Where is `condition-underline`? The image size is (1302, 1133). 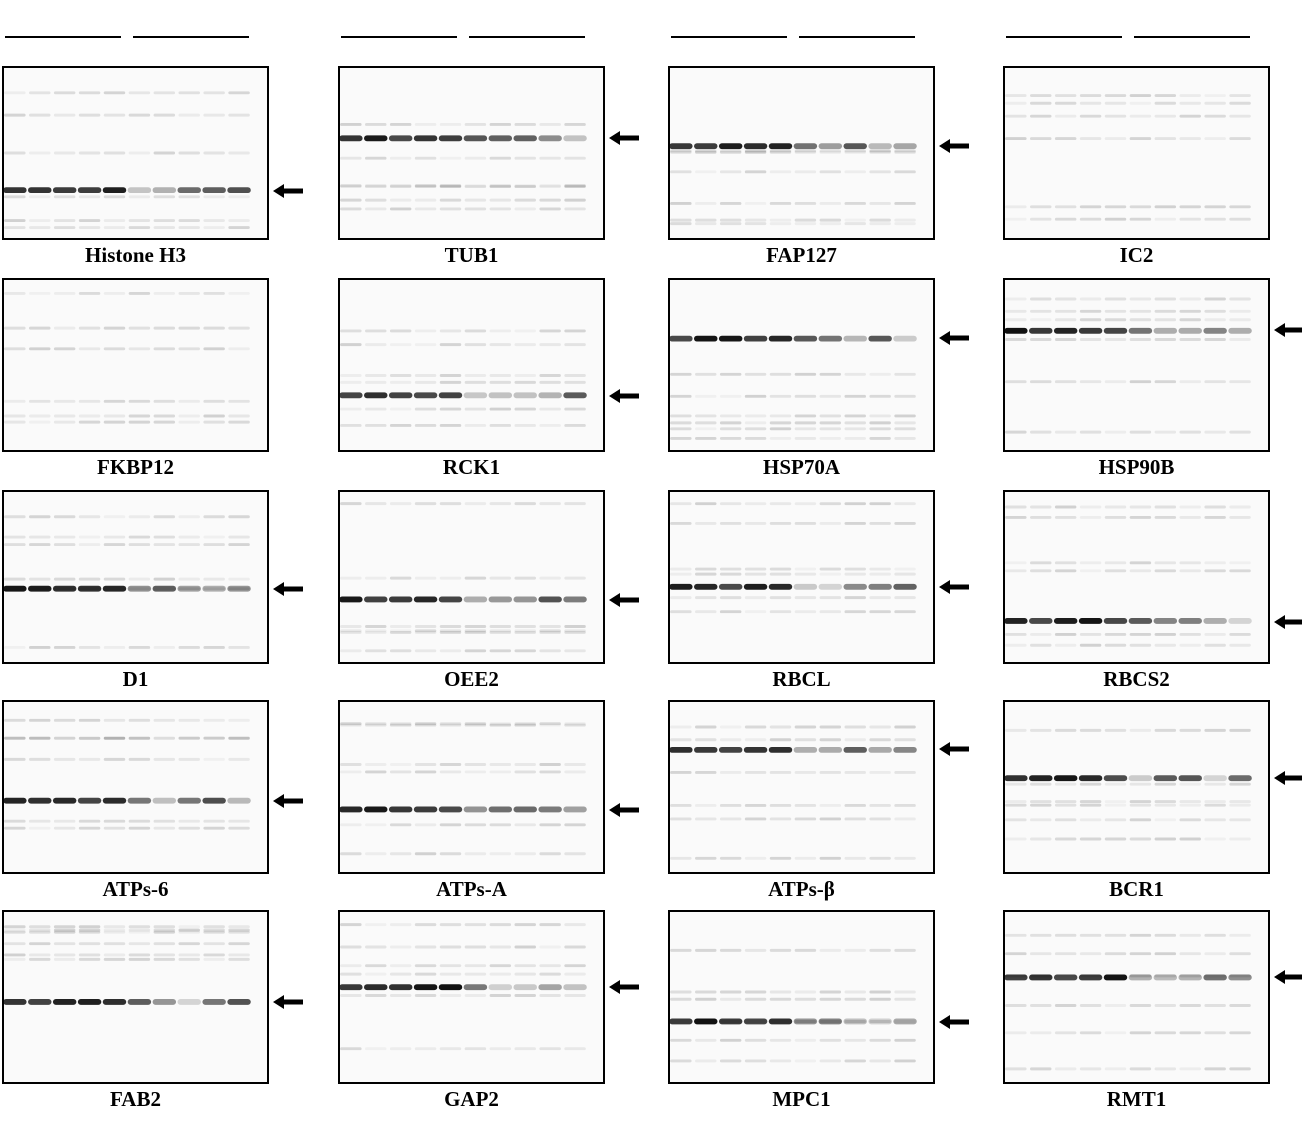 condition-underline is located at coordinates (190, 37).